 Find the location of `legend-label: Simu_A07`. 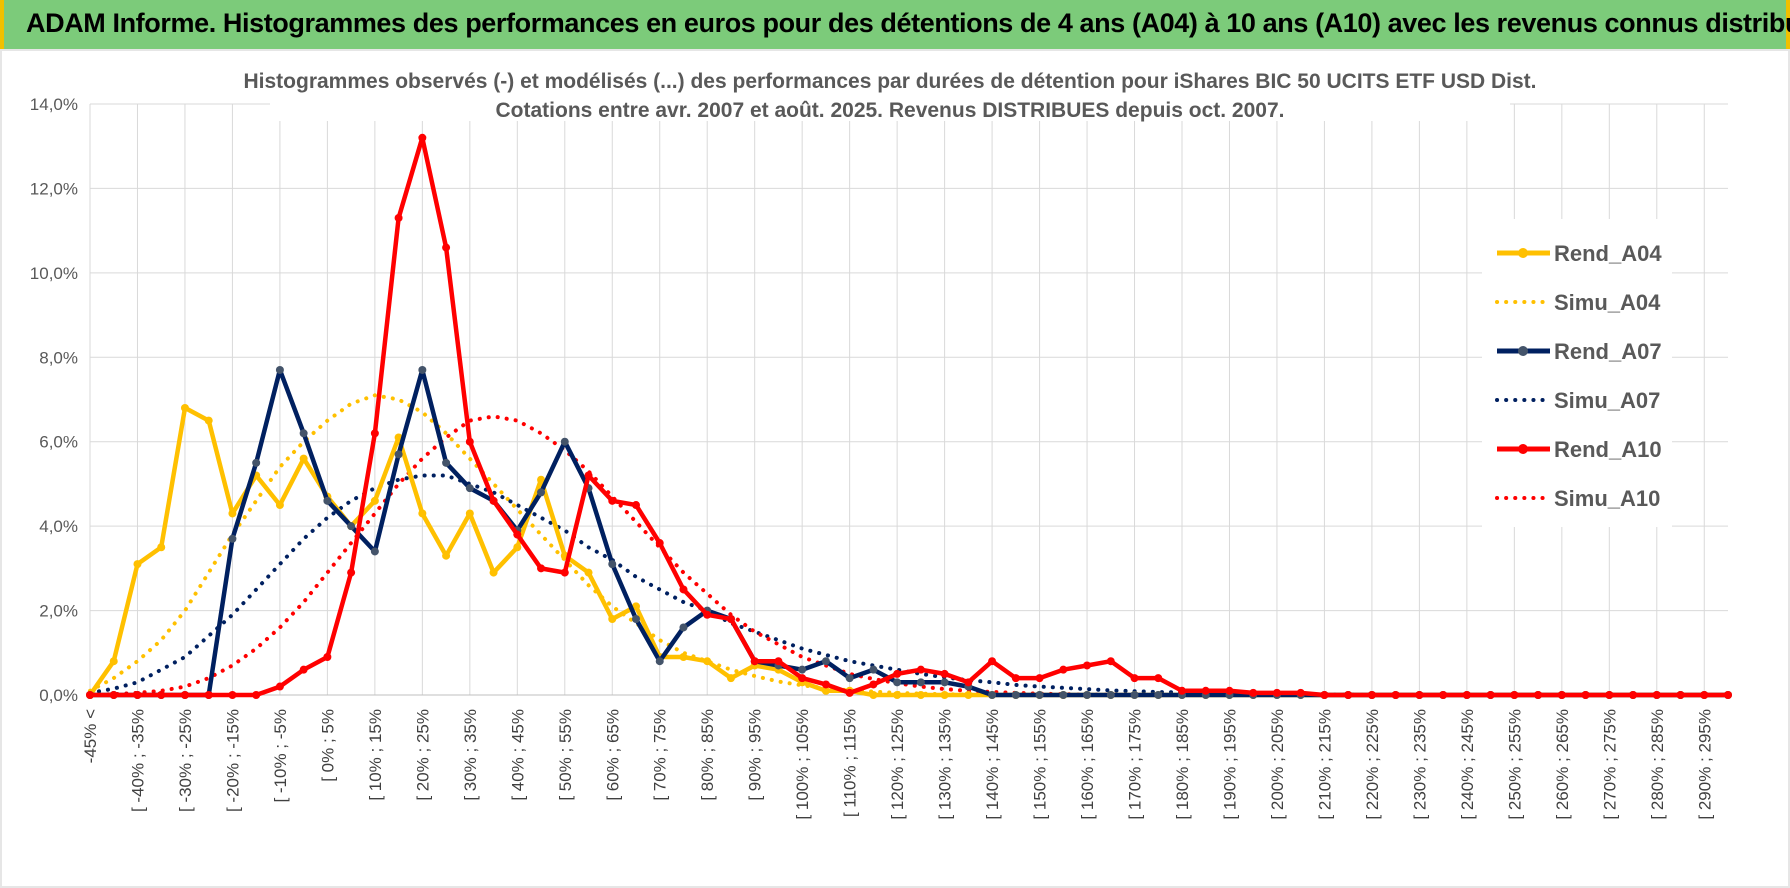

legend-label: Simu_A07 is located at coordinates (1607, 400).